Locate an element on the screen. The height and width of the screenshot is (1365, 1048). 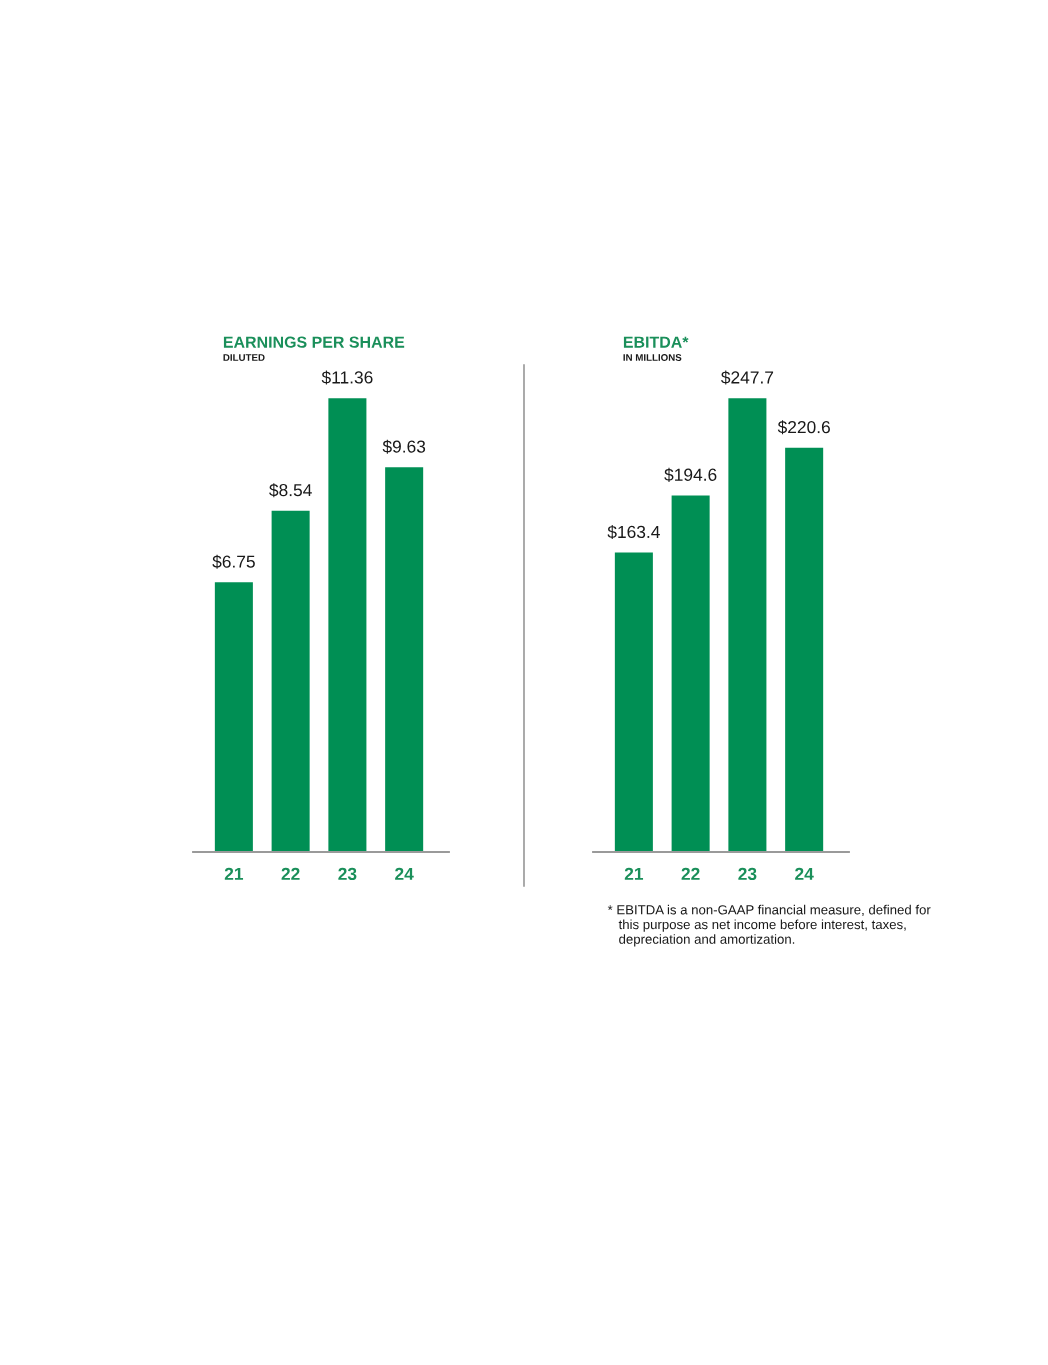
data-label: $194.6 is located at coordinates (690, 474).